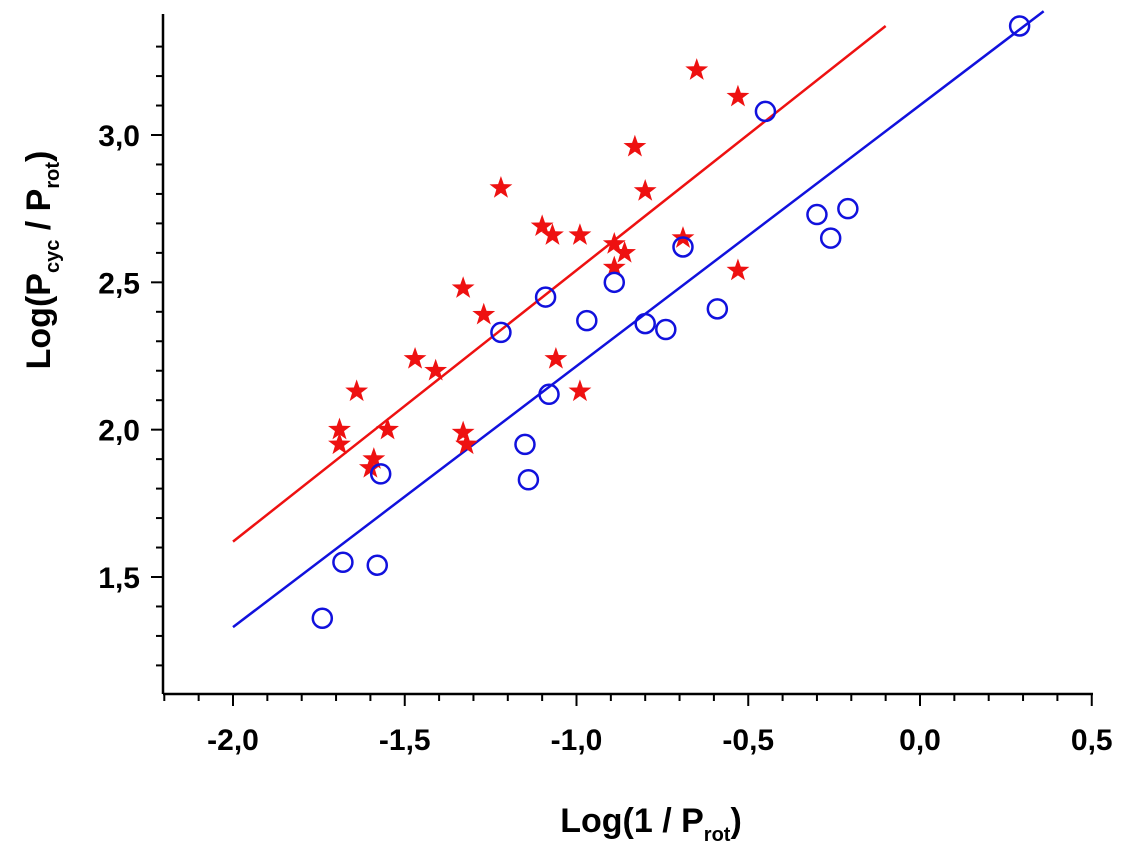 The image size is (1128, 859). Describe the element at coordinates (920, 740) in the screenshot. I see `x-tick-label: 0,0` at that location.